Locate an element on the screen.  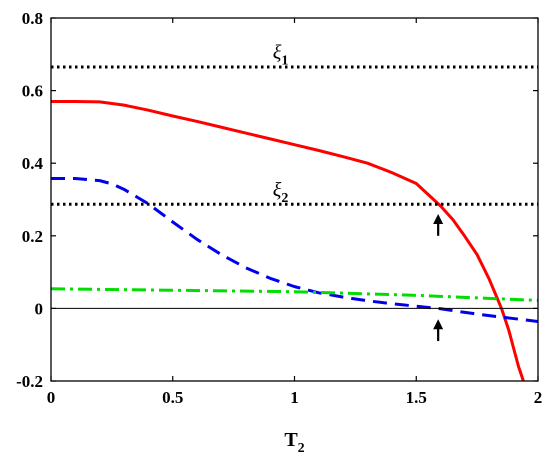
x-tick-label: 0 is located at coordinates (51, 397).